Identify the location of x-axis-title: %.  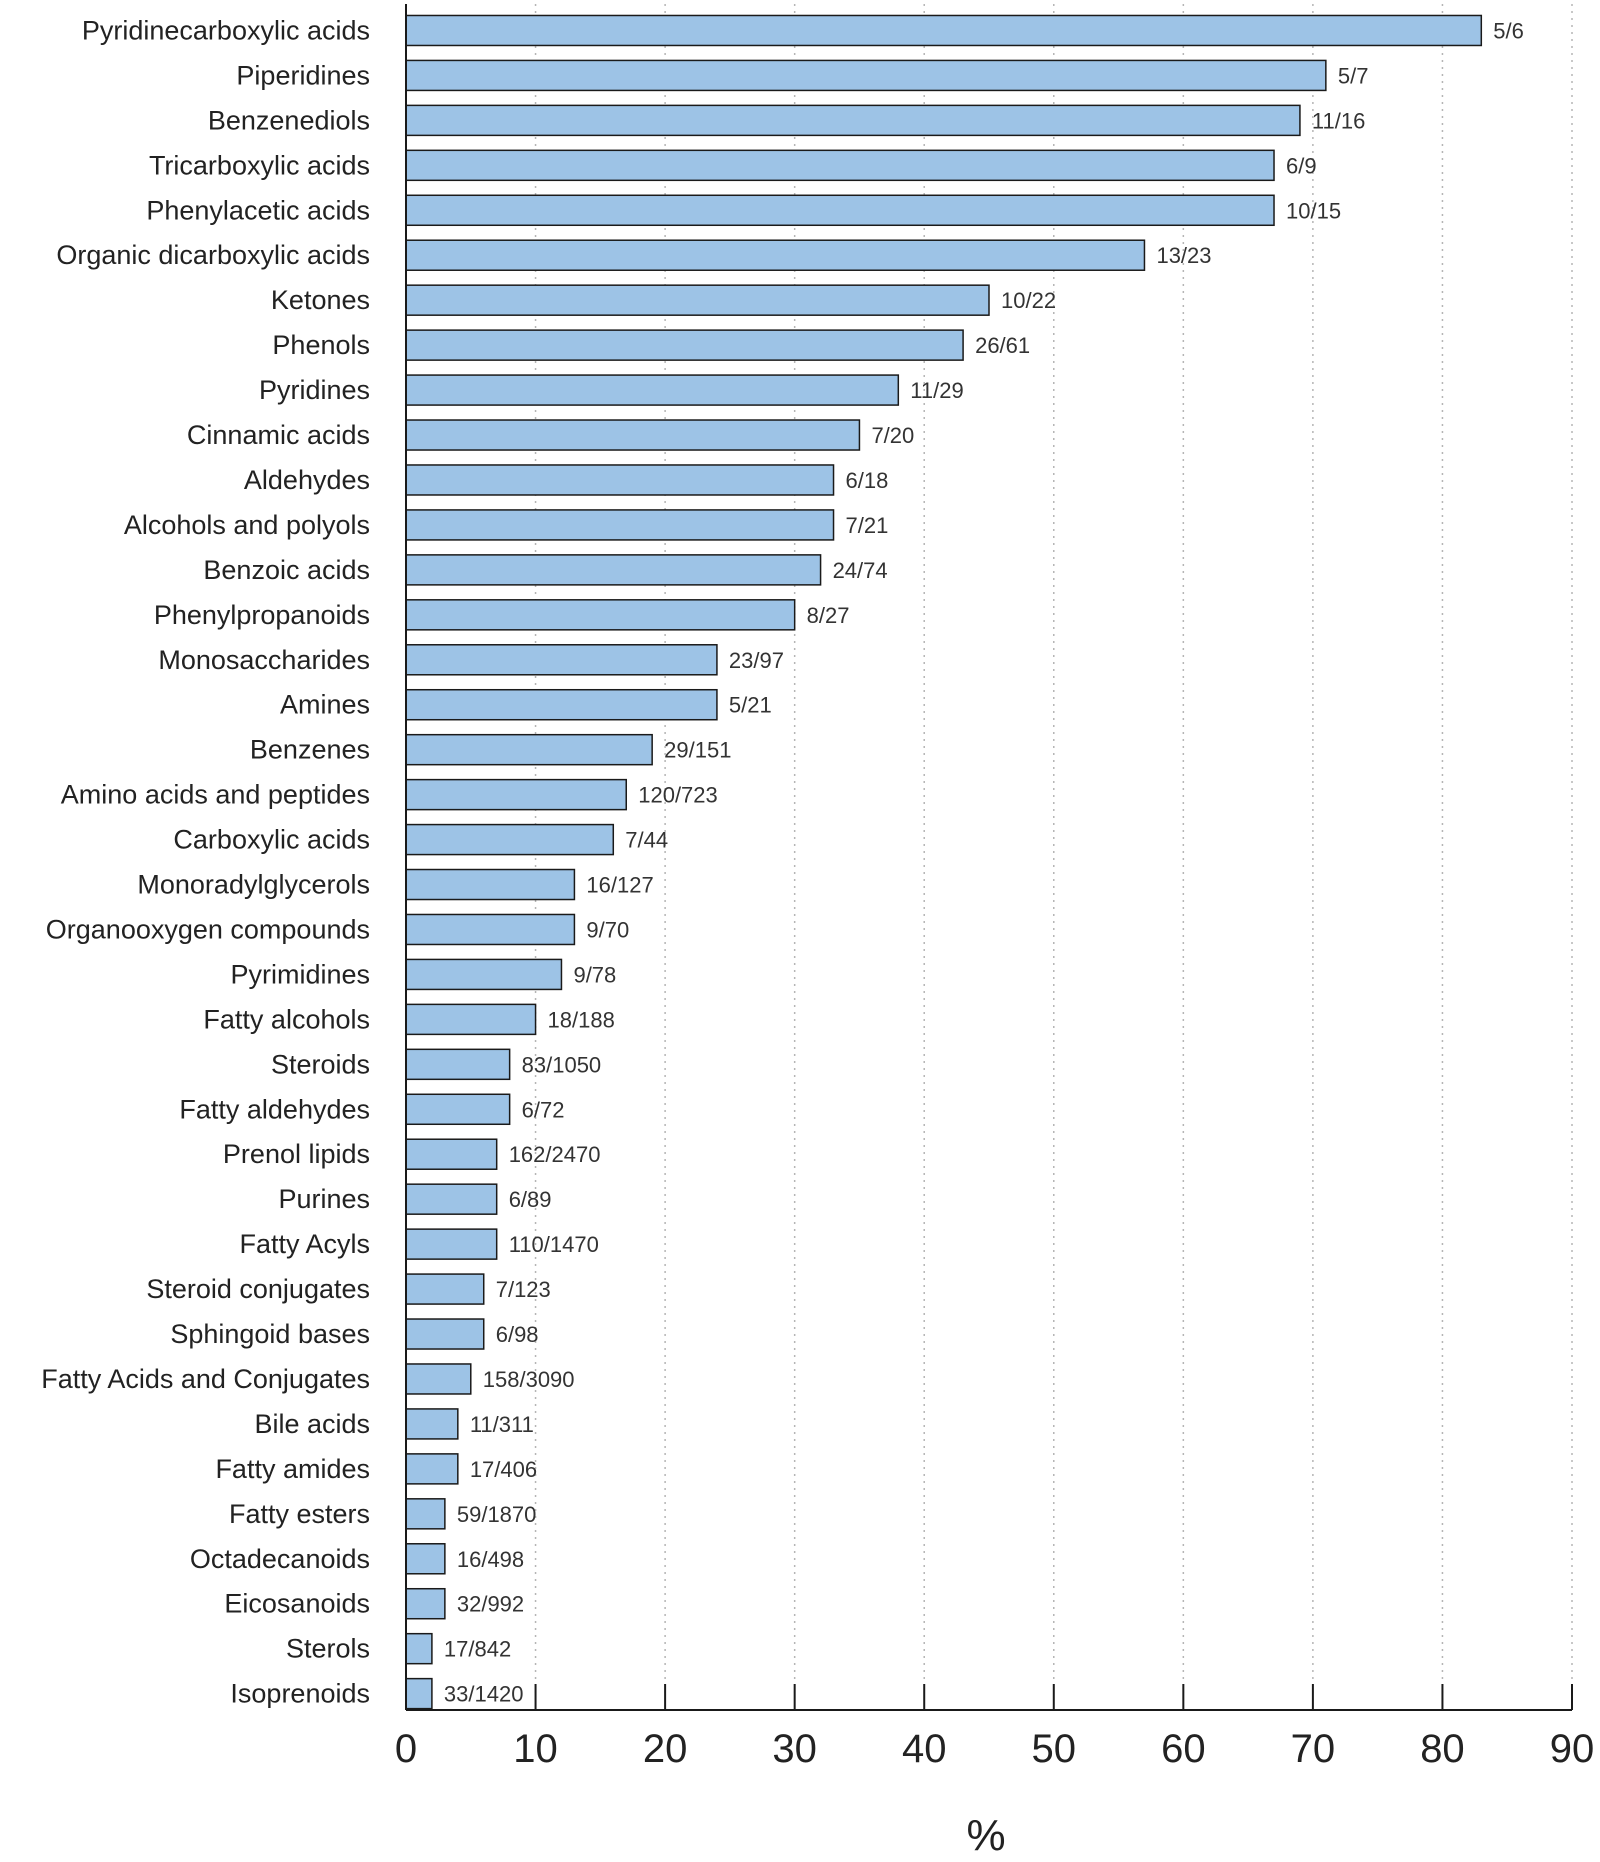
(985, 1835).